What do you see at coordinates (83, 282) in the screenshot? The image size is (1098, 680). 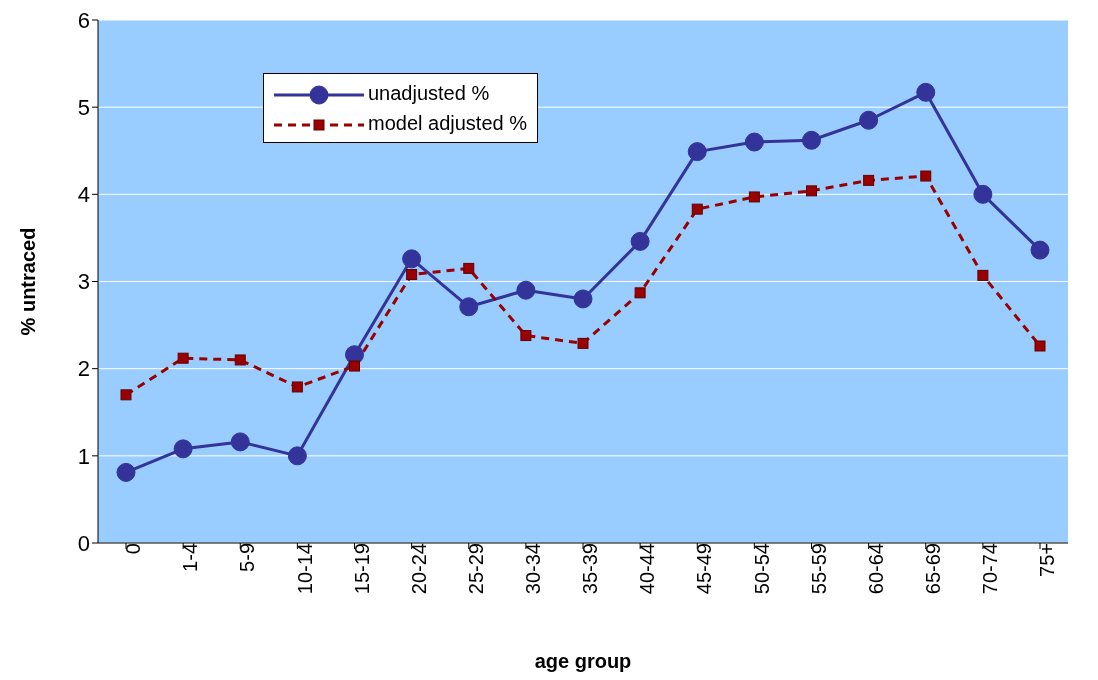 I see `y-tick-label: 3` at bounding box center [83, 282].